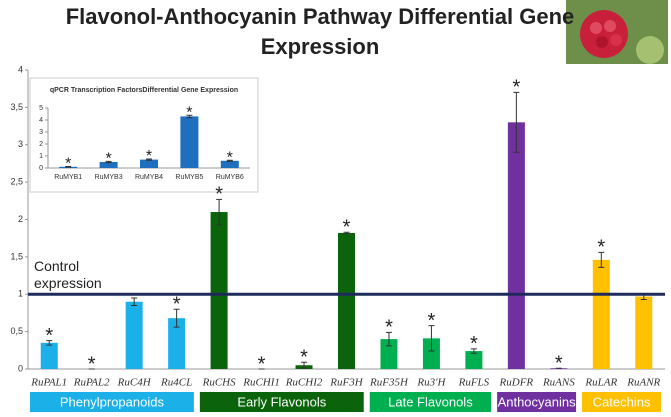 The height and width of the screenshot is (417, 671). What do you see at coordinates (134, 383) in the screenshot?
I see `x-tick-label: RuC4H` at bounding box center [134, 383].